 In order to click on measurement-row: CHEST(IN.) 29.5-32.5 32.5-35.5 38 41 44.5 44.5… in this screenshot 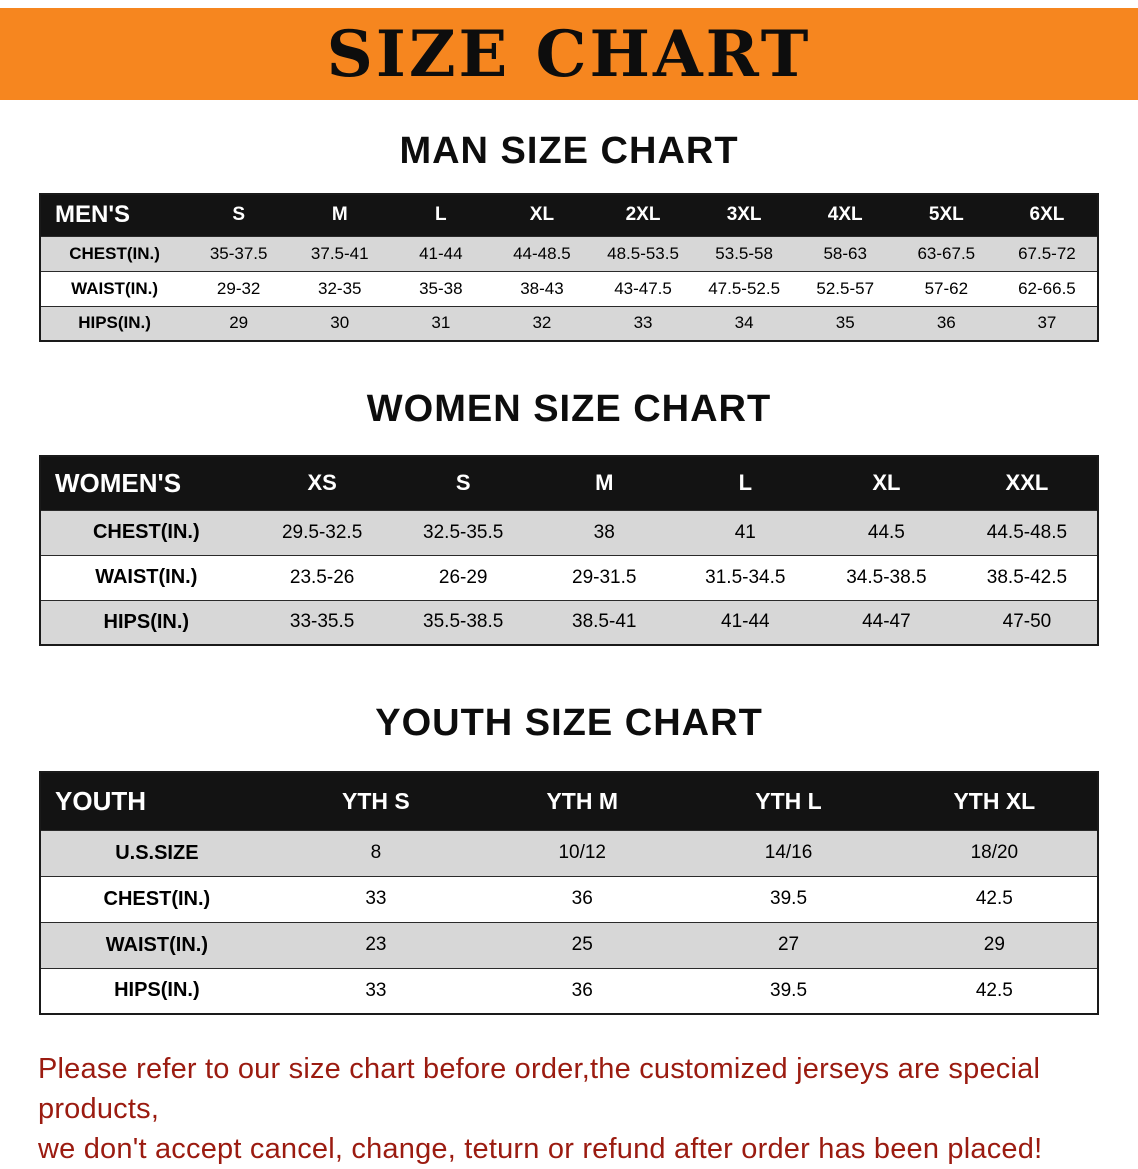, I will do `click(569, 532)`.